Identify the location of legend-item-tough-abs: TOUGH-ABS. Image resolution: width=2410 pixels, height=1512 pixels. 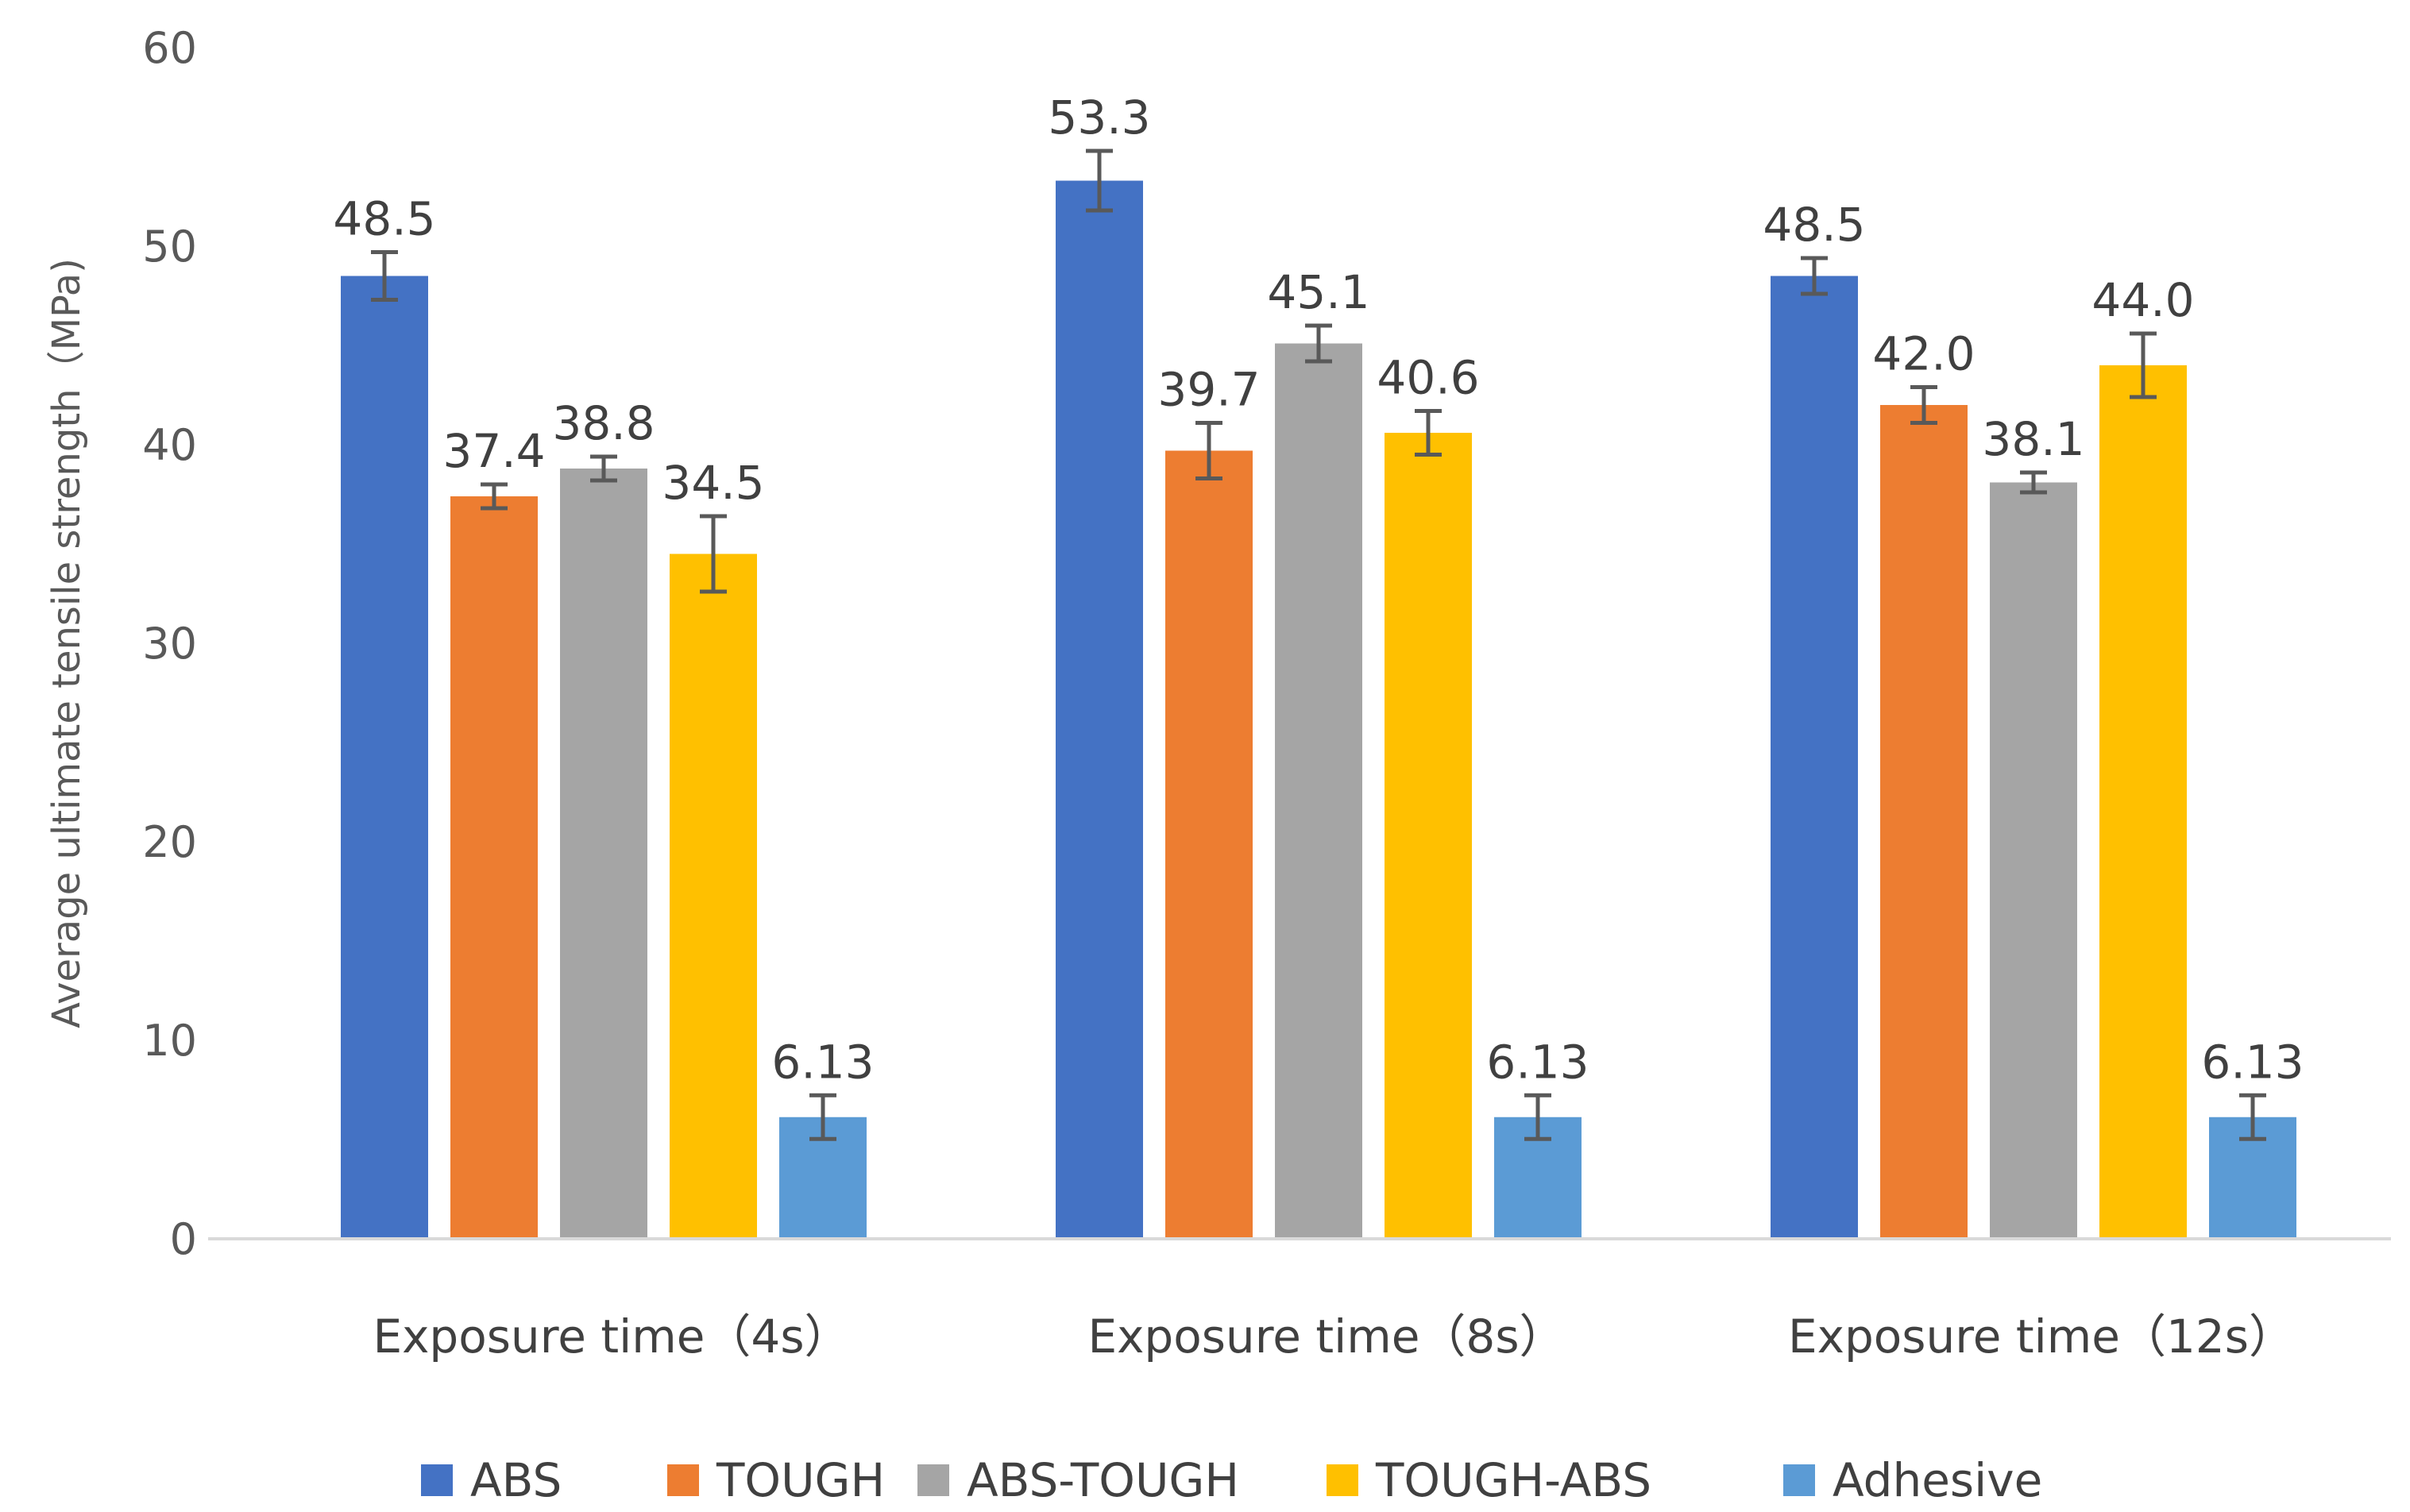
(1489, 1480).